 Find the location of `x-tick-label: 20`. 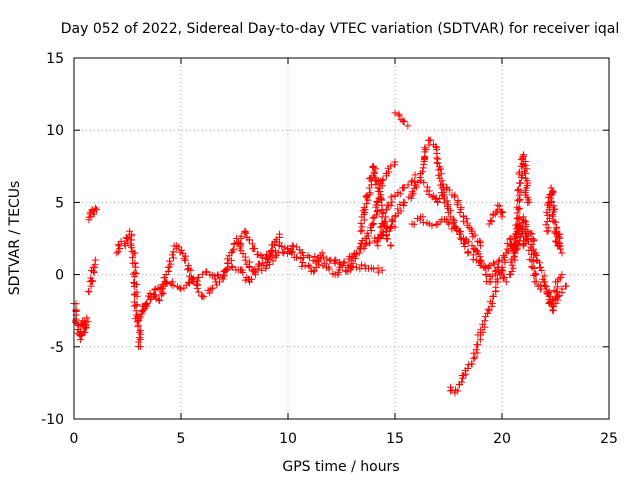

x-tick-label: 20 is located at coordinates (502, 439).